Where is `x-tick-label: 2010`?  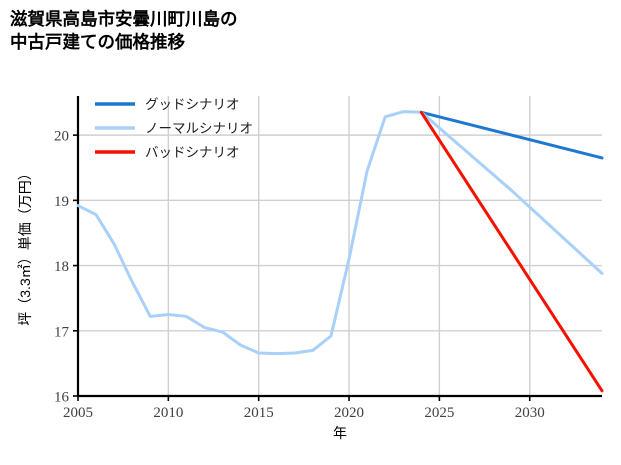
x-tick-label: 2010 is located at coordinates (168, 413).